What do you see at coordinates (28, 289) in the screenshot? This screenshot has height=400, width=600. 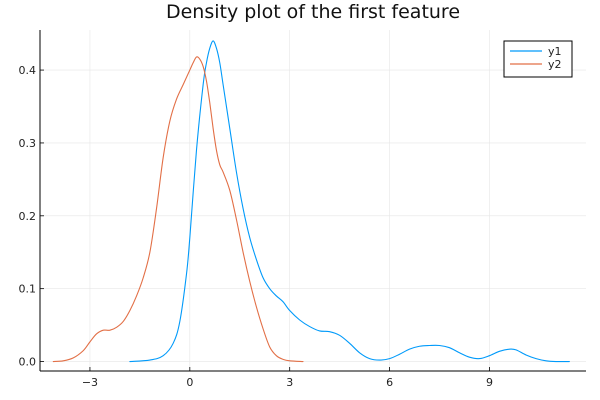 I see `y-tick-label: 0.1` at bounding box center [28, 289].